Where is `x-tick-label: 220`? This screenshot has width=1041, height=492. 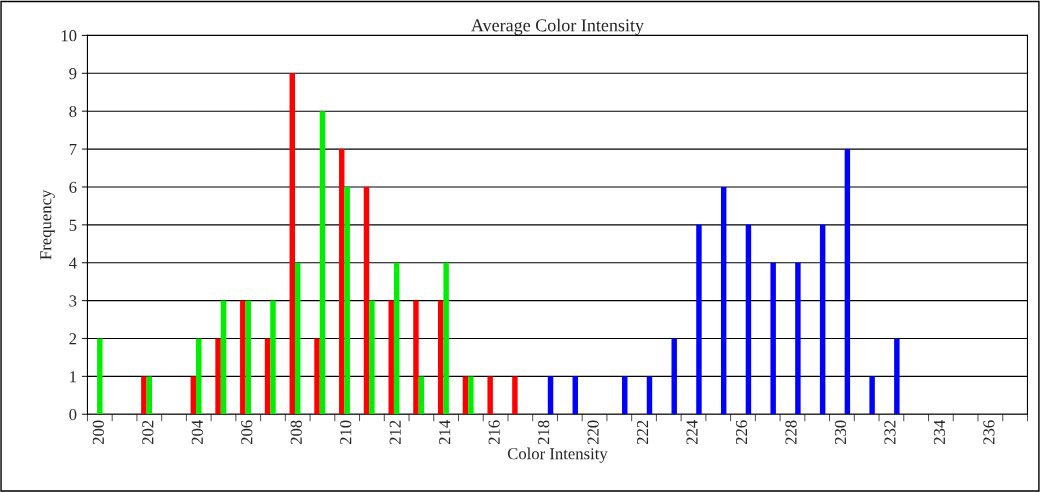 x-tick-label: 220 is located at coordinates (593, 432).